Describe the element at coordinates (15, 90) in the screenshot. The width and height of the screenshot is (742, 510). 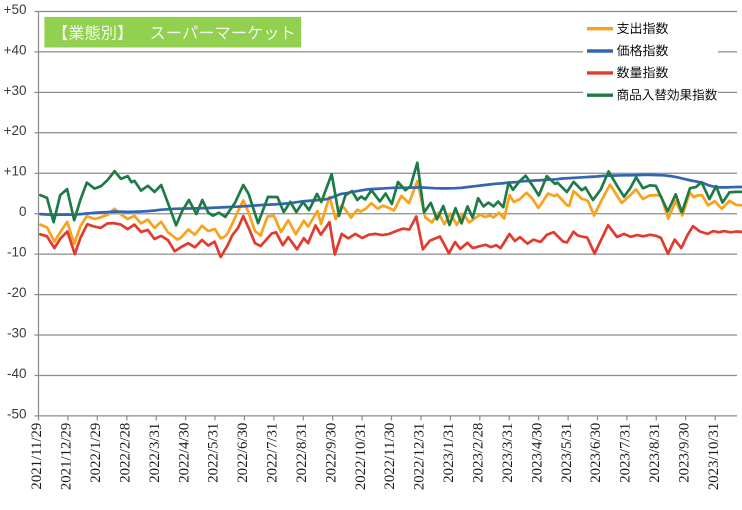
I see `svg-text: +30` at that location.